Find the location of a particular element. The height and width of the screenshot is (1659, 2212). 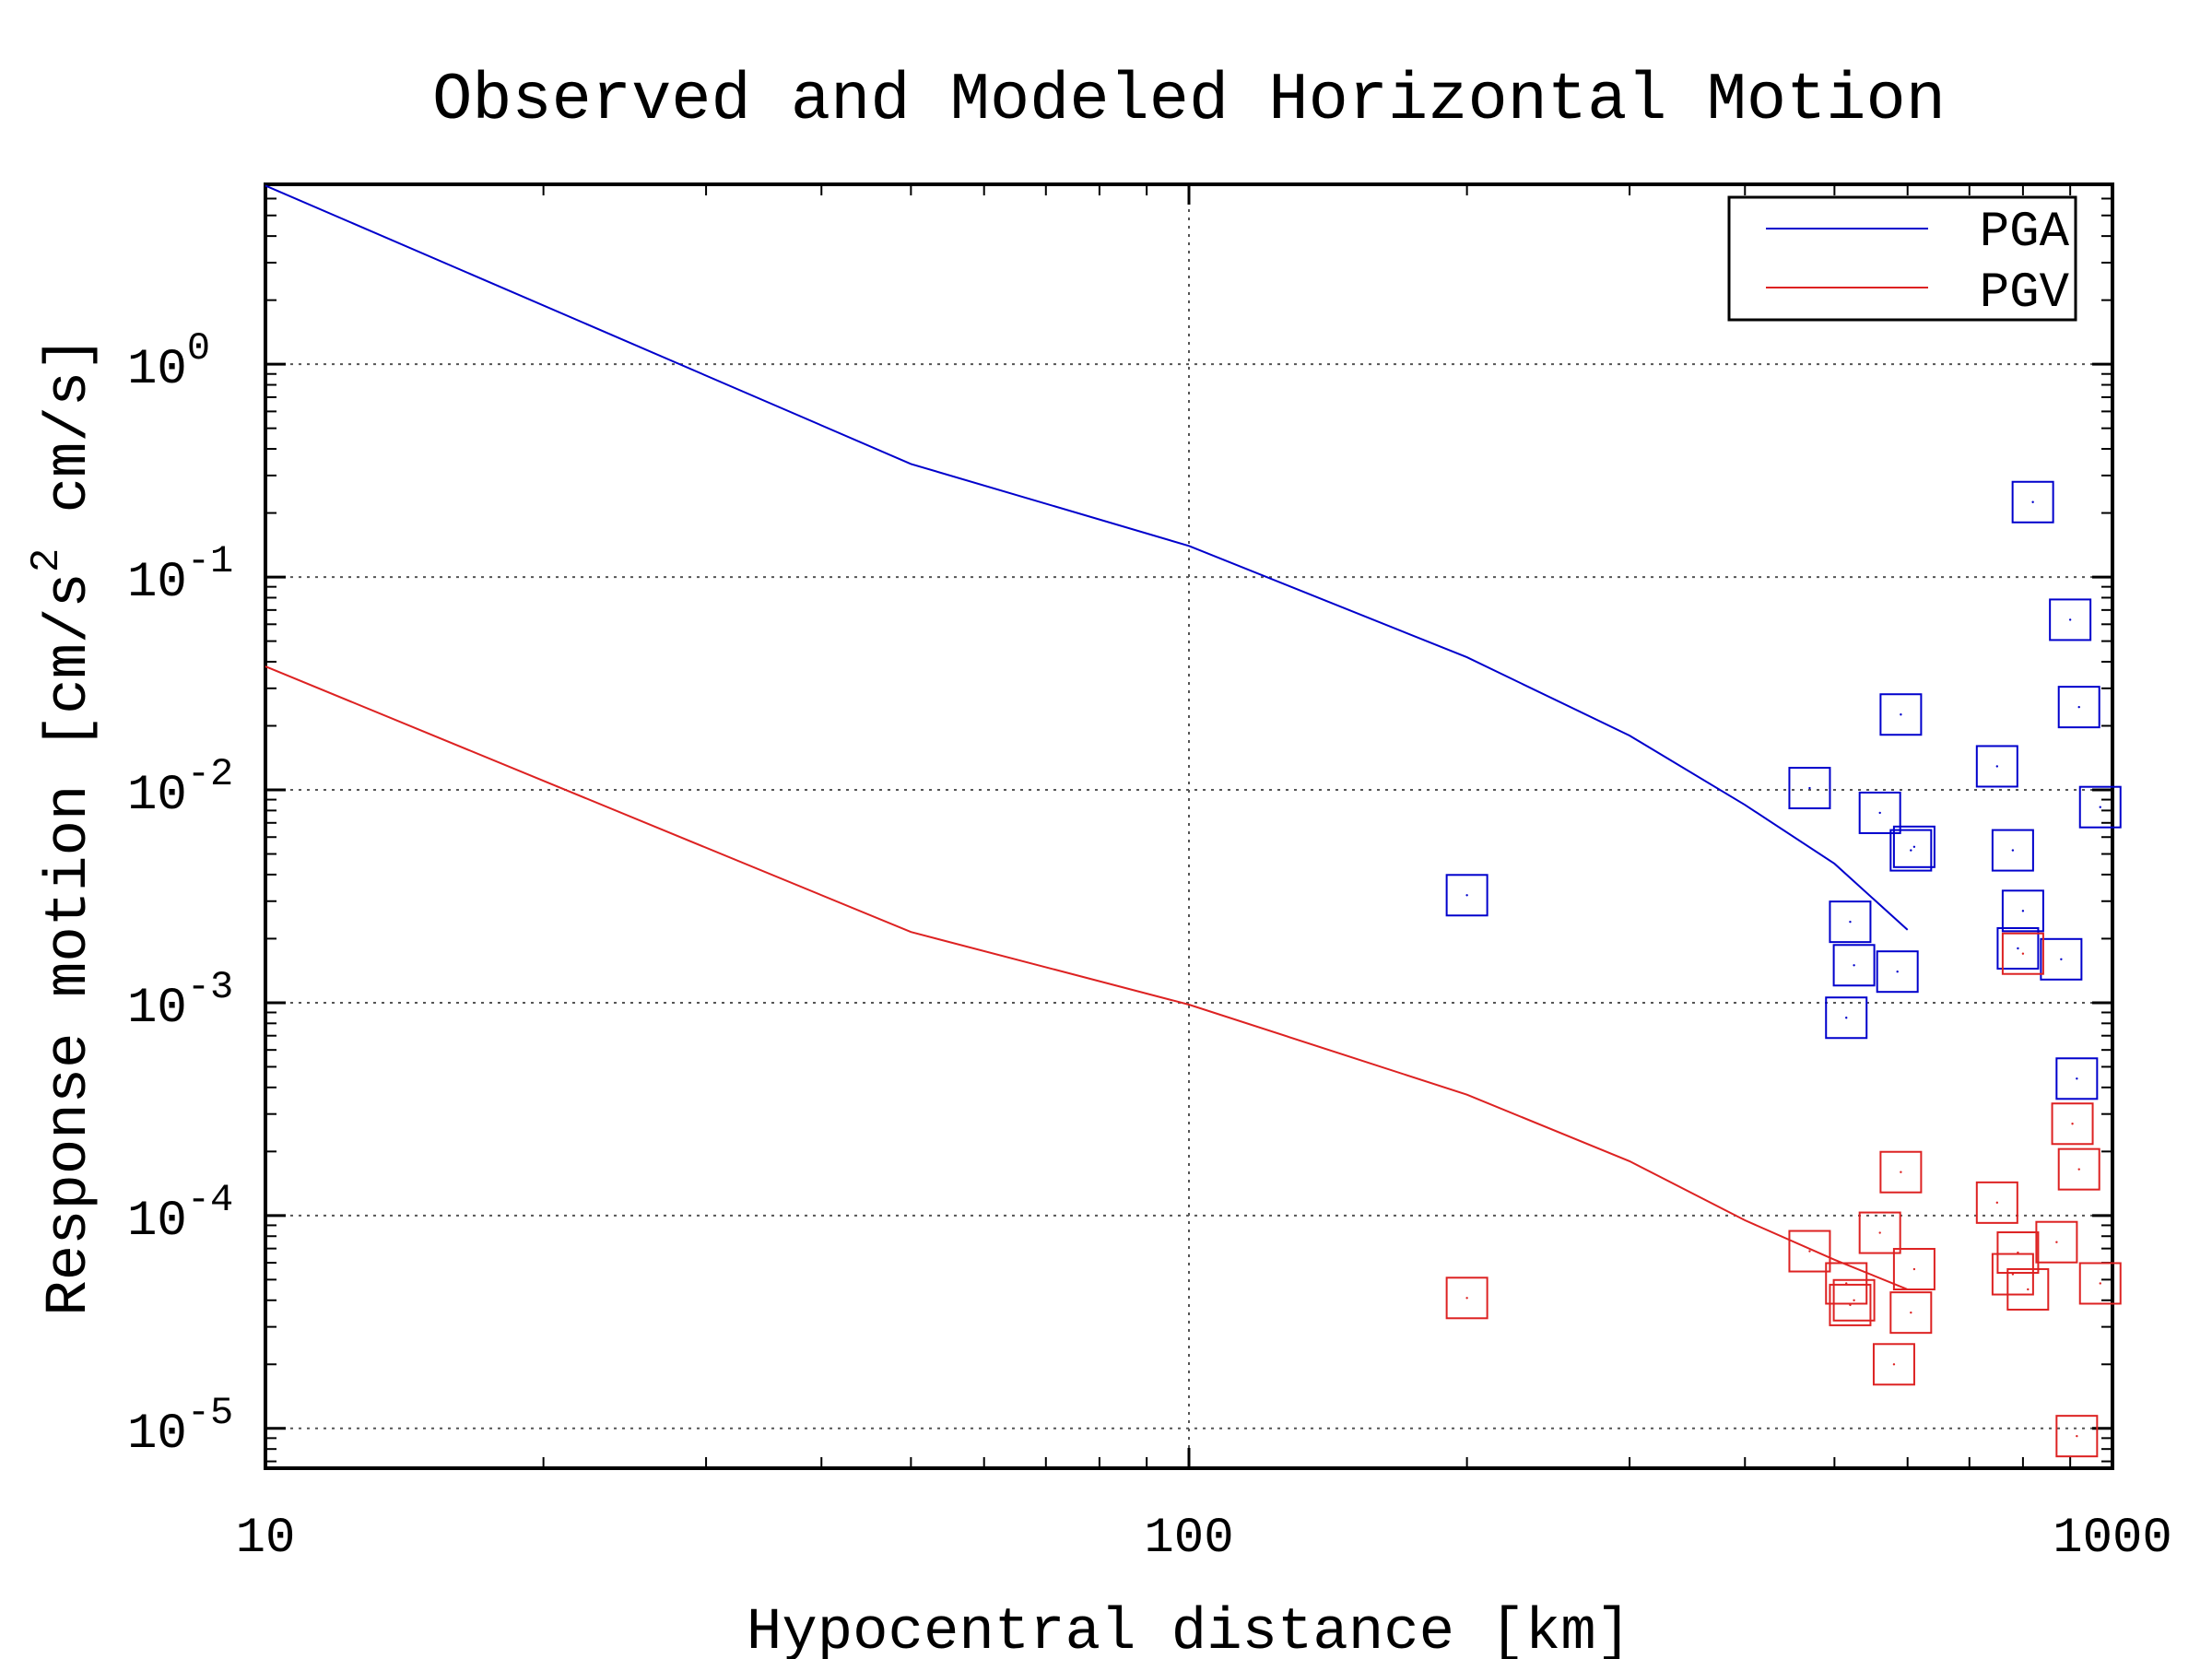

legend: PGA PGV is located at coordinates (1902, 258).